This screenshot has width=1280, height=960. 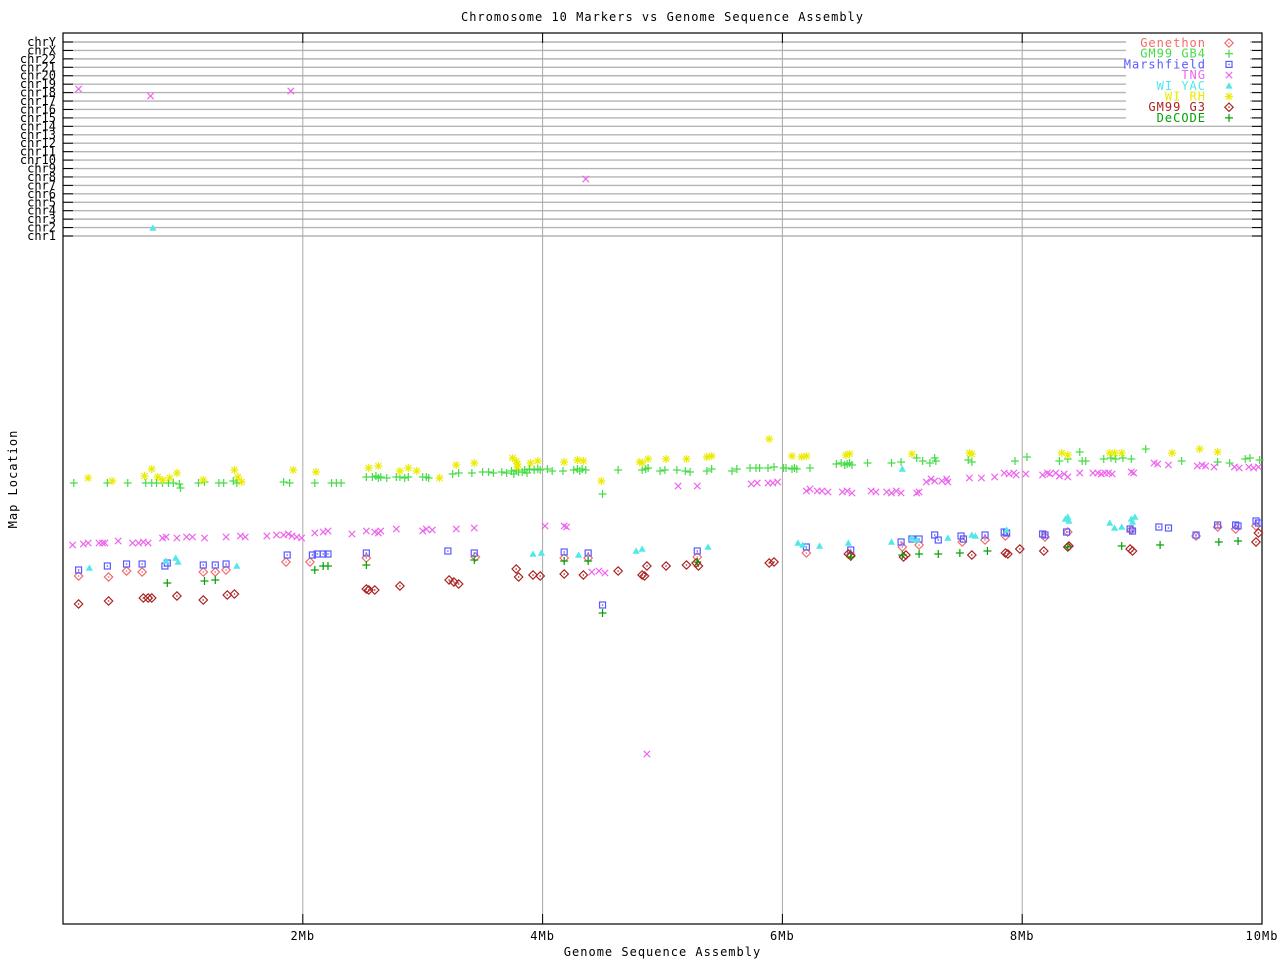 What do you see at coordinates (1229, 85) in the screenshot?
I see `legend-marker-wi-yac` at bounding box center [1229, 85].